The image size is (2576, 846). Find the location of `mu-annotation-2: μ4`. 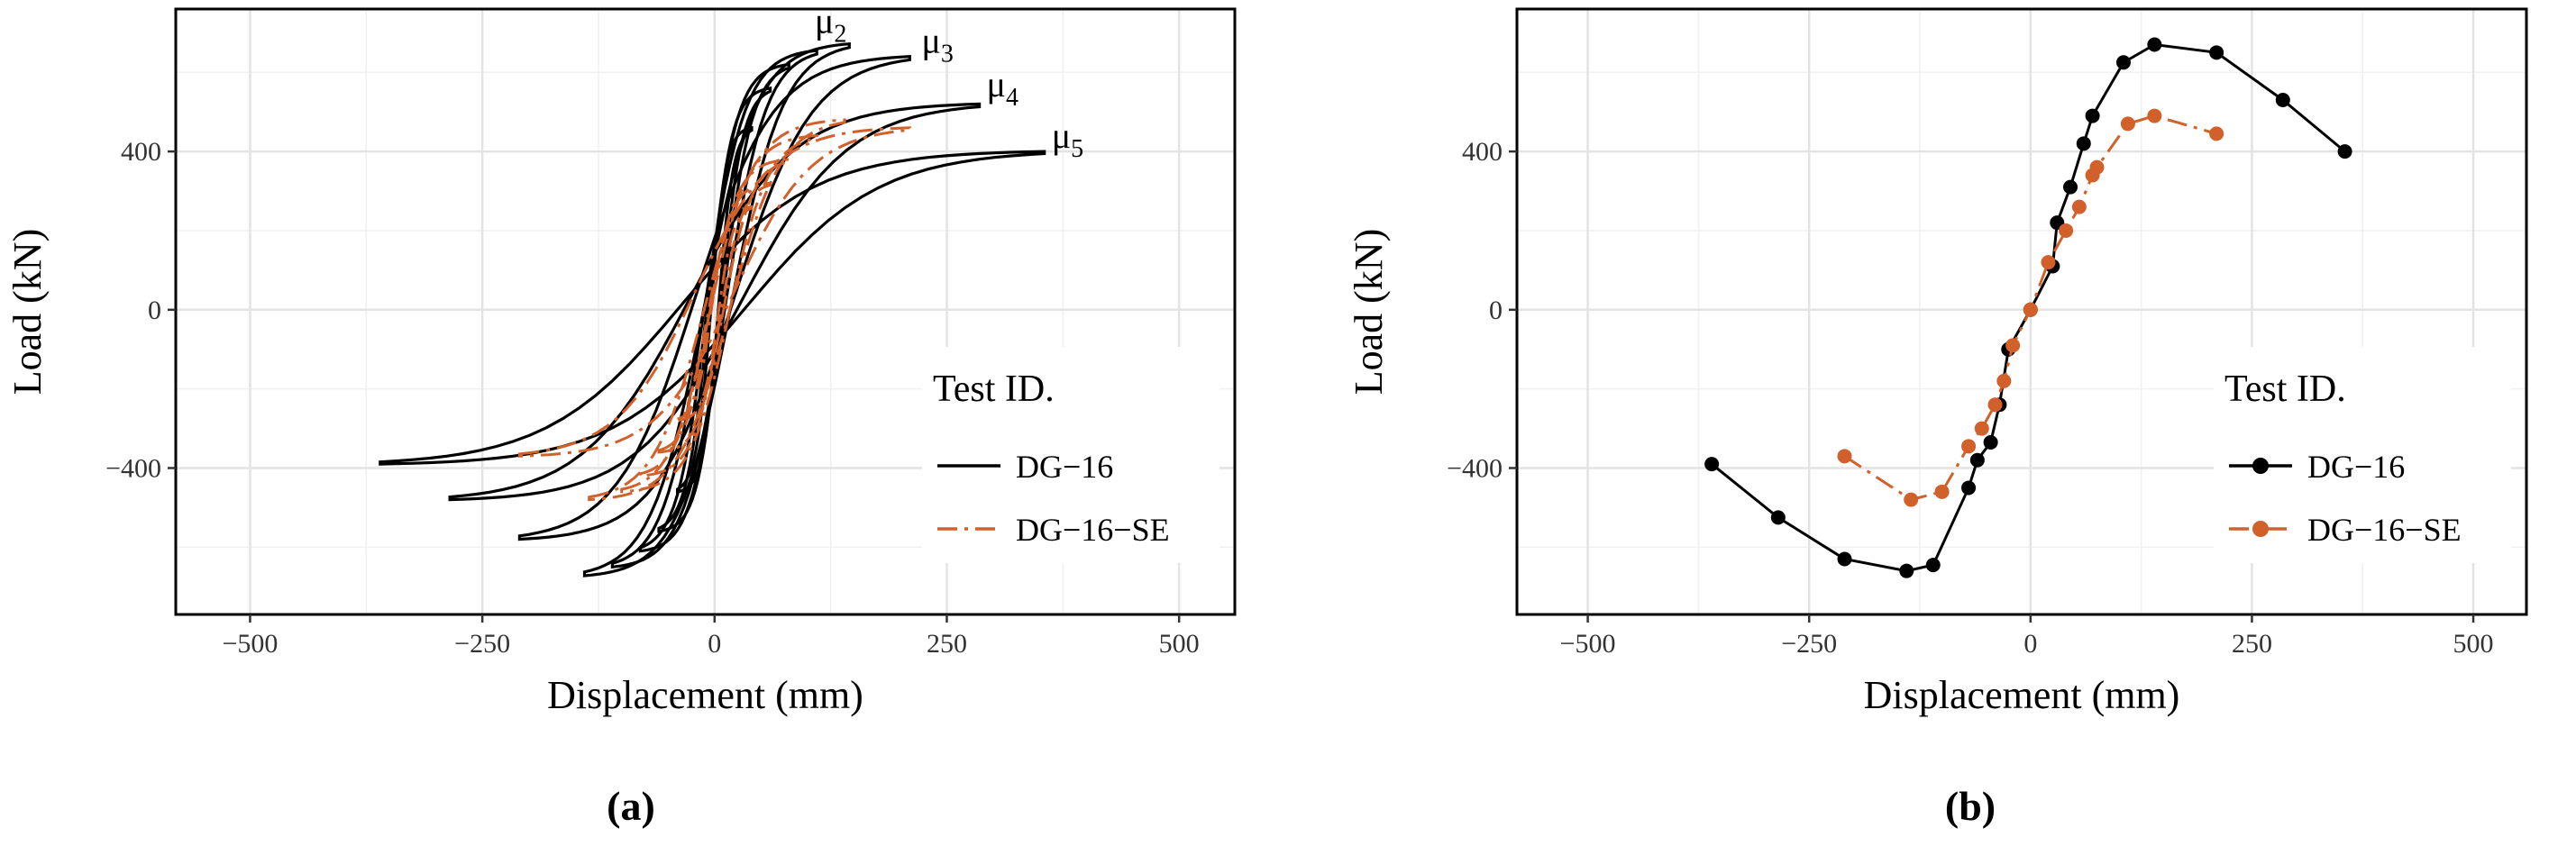

mu-annotation-2: μ4 is located at coordinates (1003, 88).